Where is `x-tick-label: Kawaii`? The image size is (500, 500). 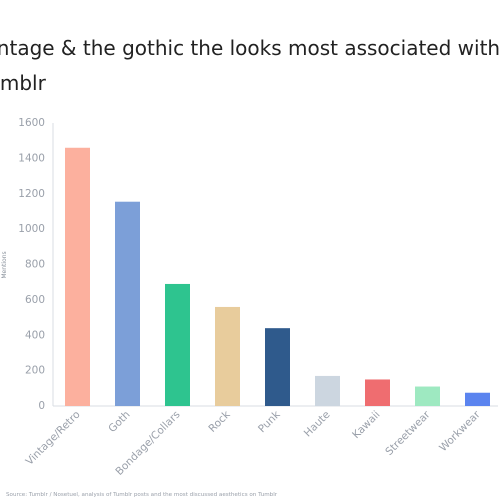
x-tick-label: Kawaii is located at coordinates (366, 425).